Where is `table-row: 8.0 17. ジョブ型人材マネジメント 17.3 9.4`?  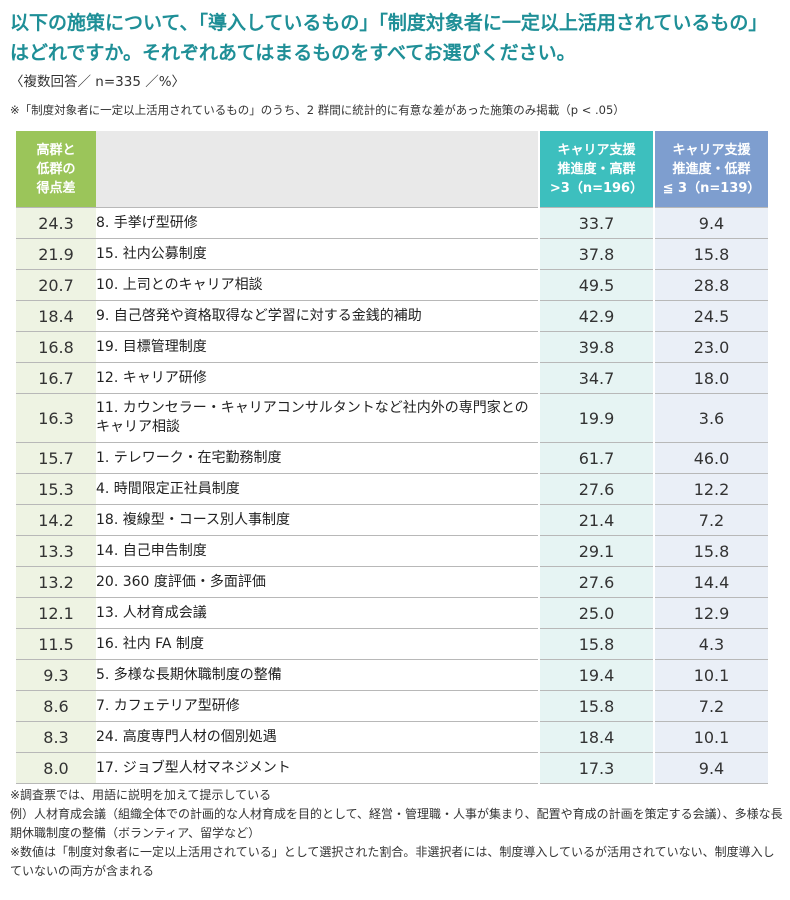 table-row: 8.0 17. ジョブ型人材マネジメント 17.3 9.4 is located at coordinates (392, 768).